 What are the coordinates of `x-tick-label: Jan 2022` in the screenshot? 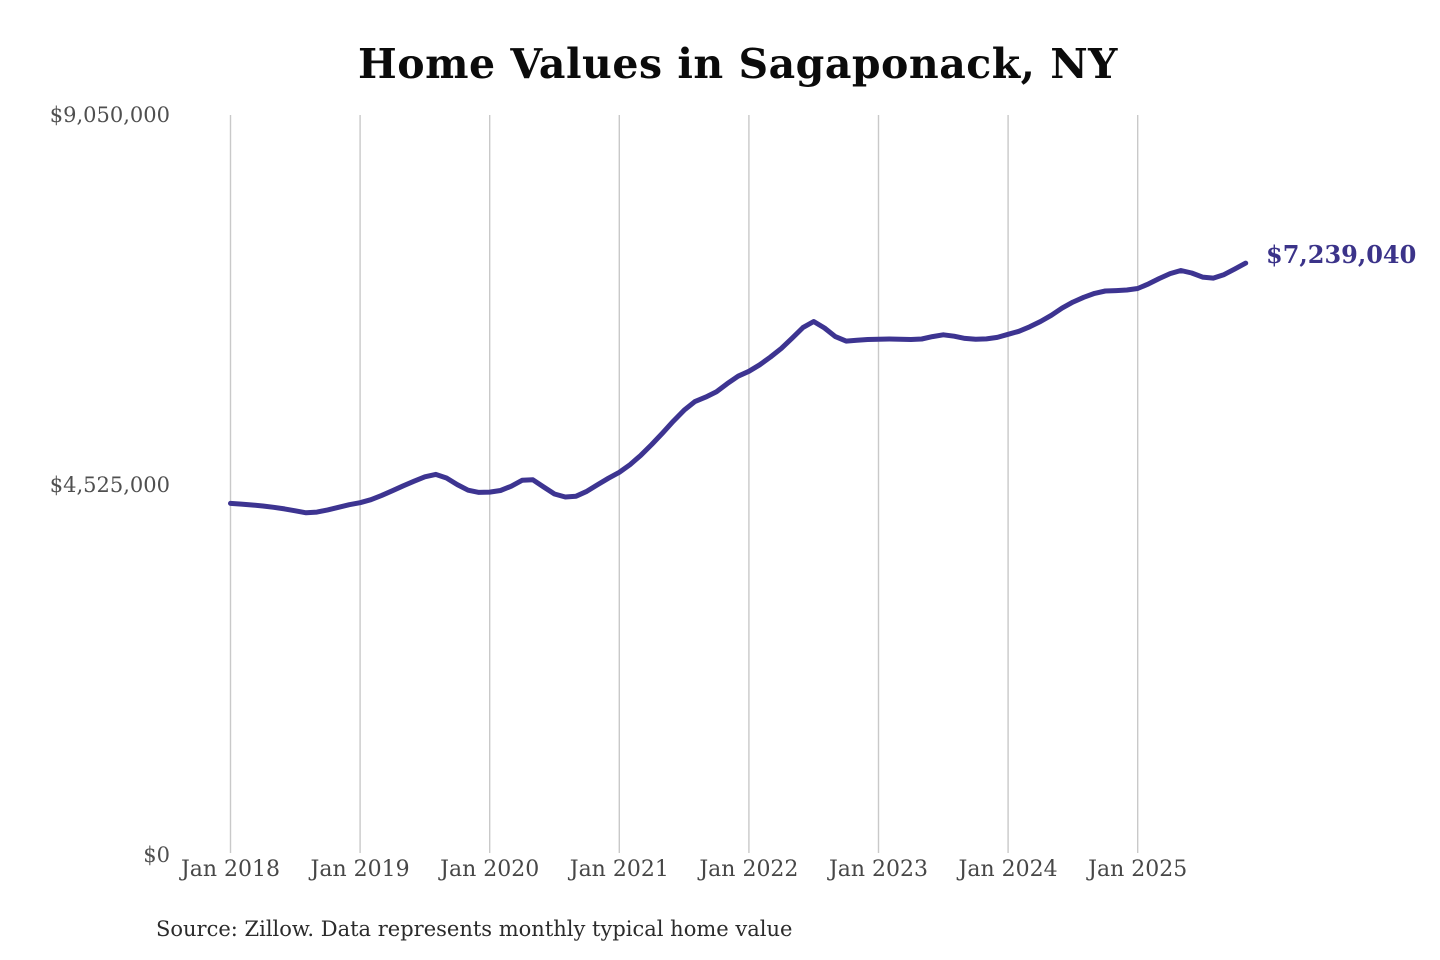 It's located at (749, 869).